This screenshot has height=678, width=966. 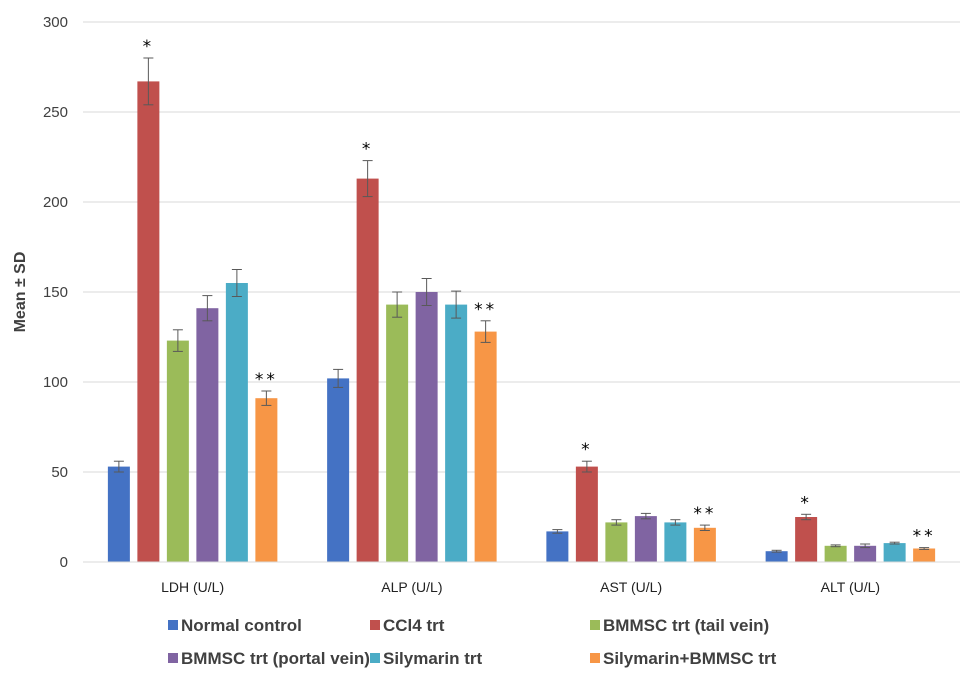 I want to click on x-category-label: ALT (U/L), so click(x=850, y=587).